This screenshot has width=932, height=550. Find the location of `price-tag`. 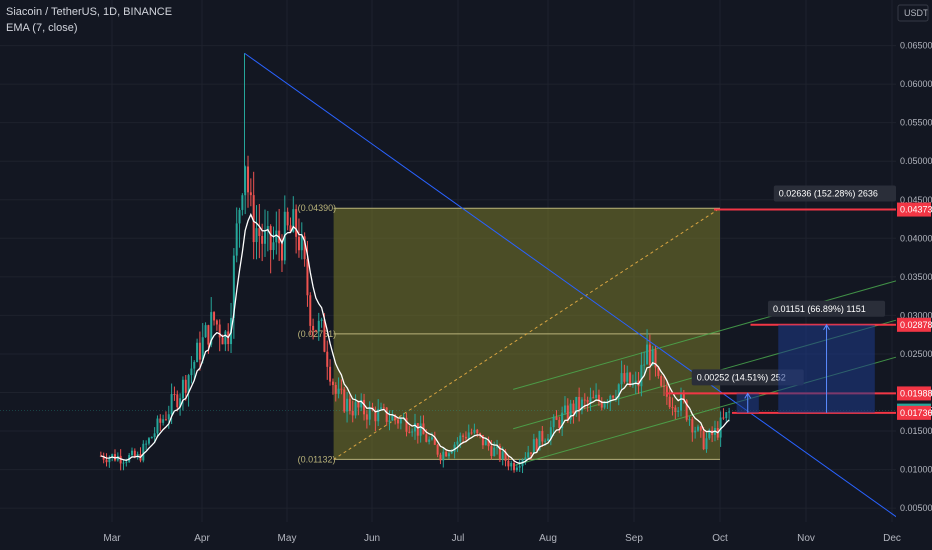

price-tag is located at coordinates (914, 209).